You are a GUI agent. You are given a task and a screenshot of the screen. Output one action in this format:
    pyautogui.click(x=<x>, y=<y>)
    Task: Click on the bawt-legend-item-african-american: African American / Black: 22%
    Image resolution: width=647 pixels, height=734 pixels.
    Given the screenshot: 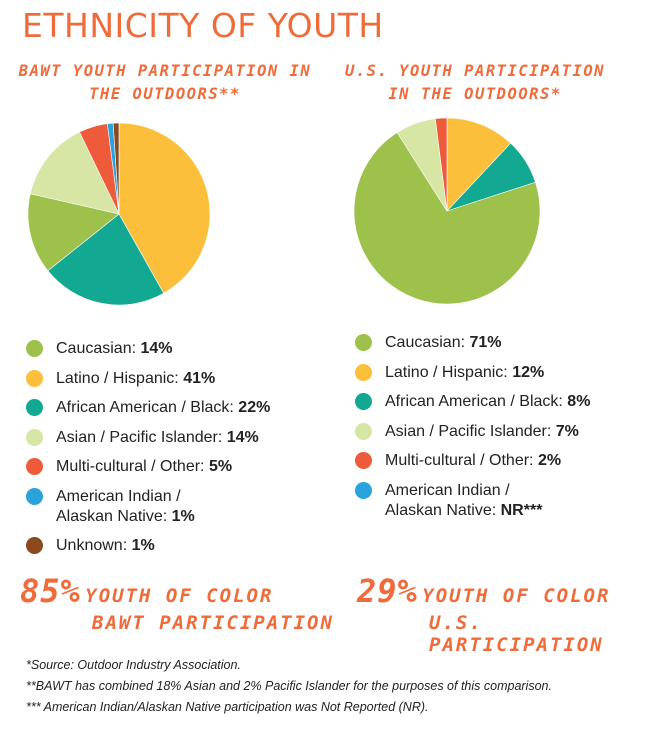 What is the action you would take?
    pyautogui.click(x=147, y=408)
    